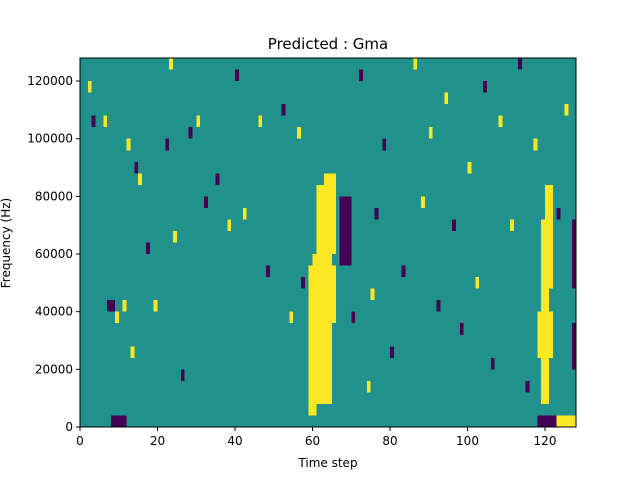 The width and height of the screenshot is (640, 480). I want to click on y-tick-label: 80000, so click(54, 196).